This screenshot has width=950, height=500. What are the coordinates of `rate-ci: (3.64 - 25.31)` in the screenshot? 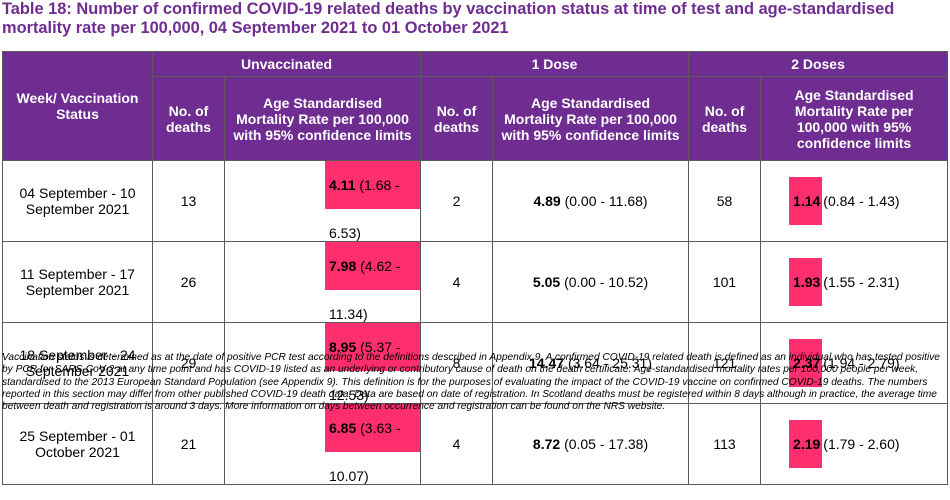 It's located at (610, 363).